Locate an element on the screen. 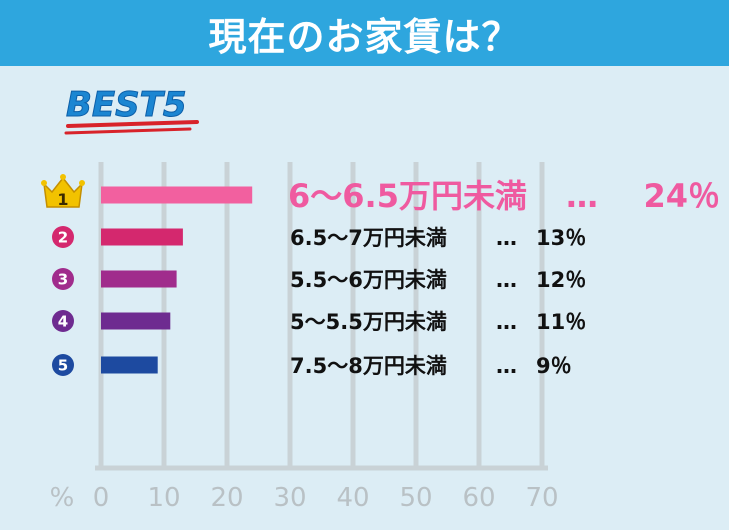 The height and width of the screenshot is (530, 729). x-tick-label: 20 is located at coordinates (226, 498).